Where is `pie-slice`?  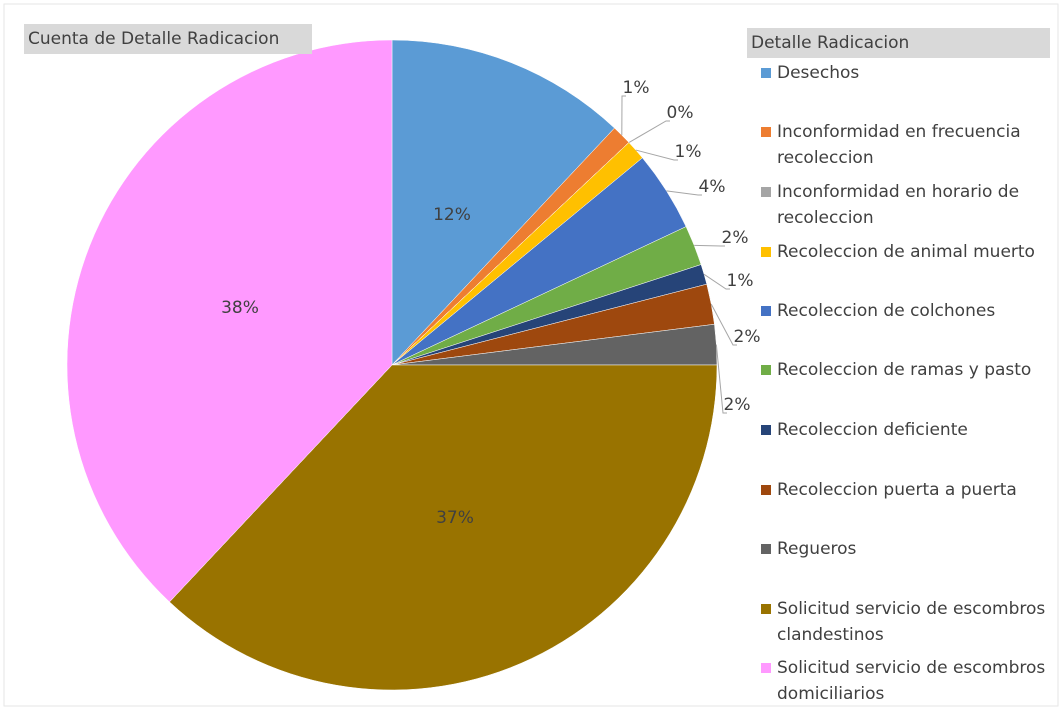 pie-slice is located at coordinates (503, 202).